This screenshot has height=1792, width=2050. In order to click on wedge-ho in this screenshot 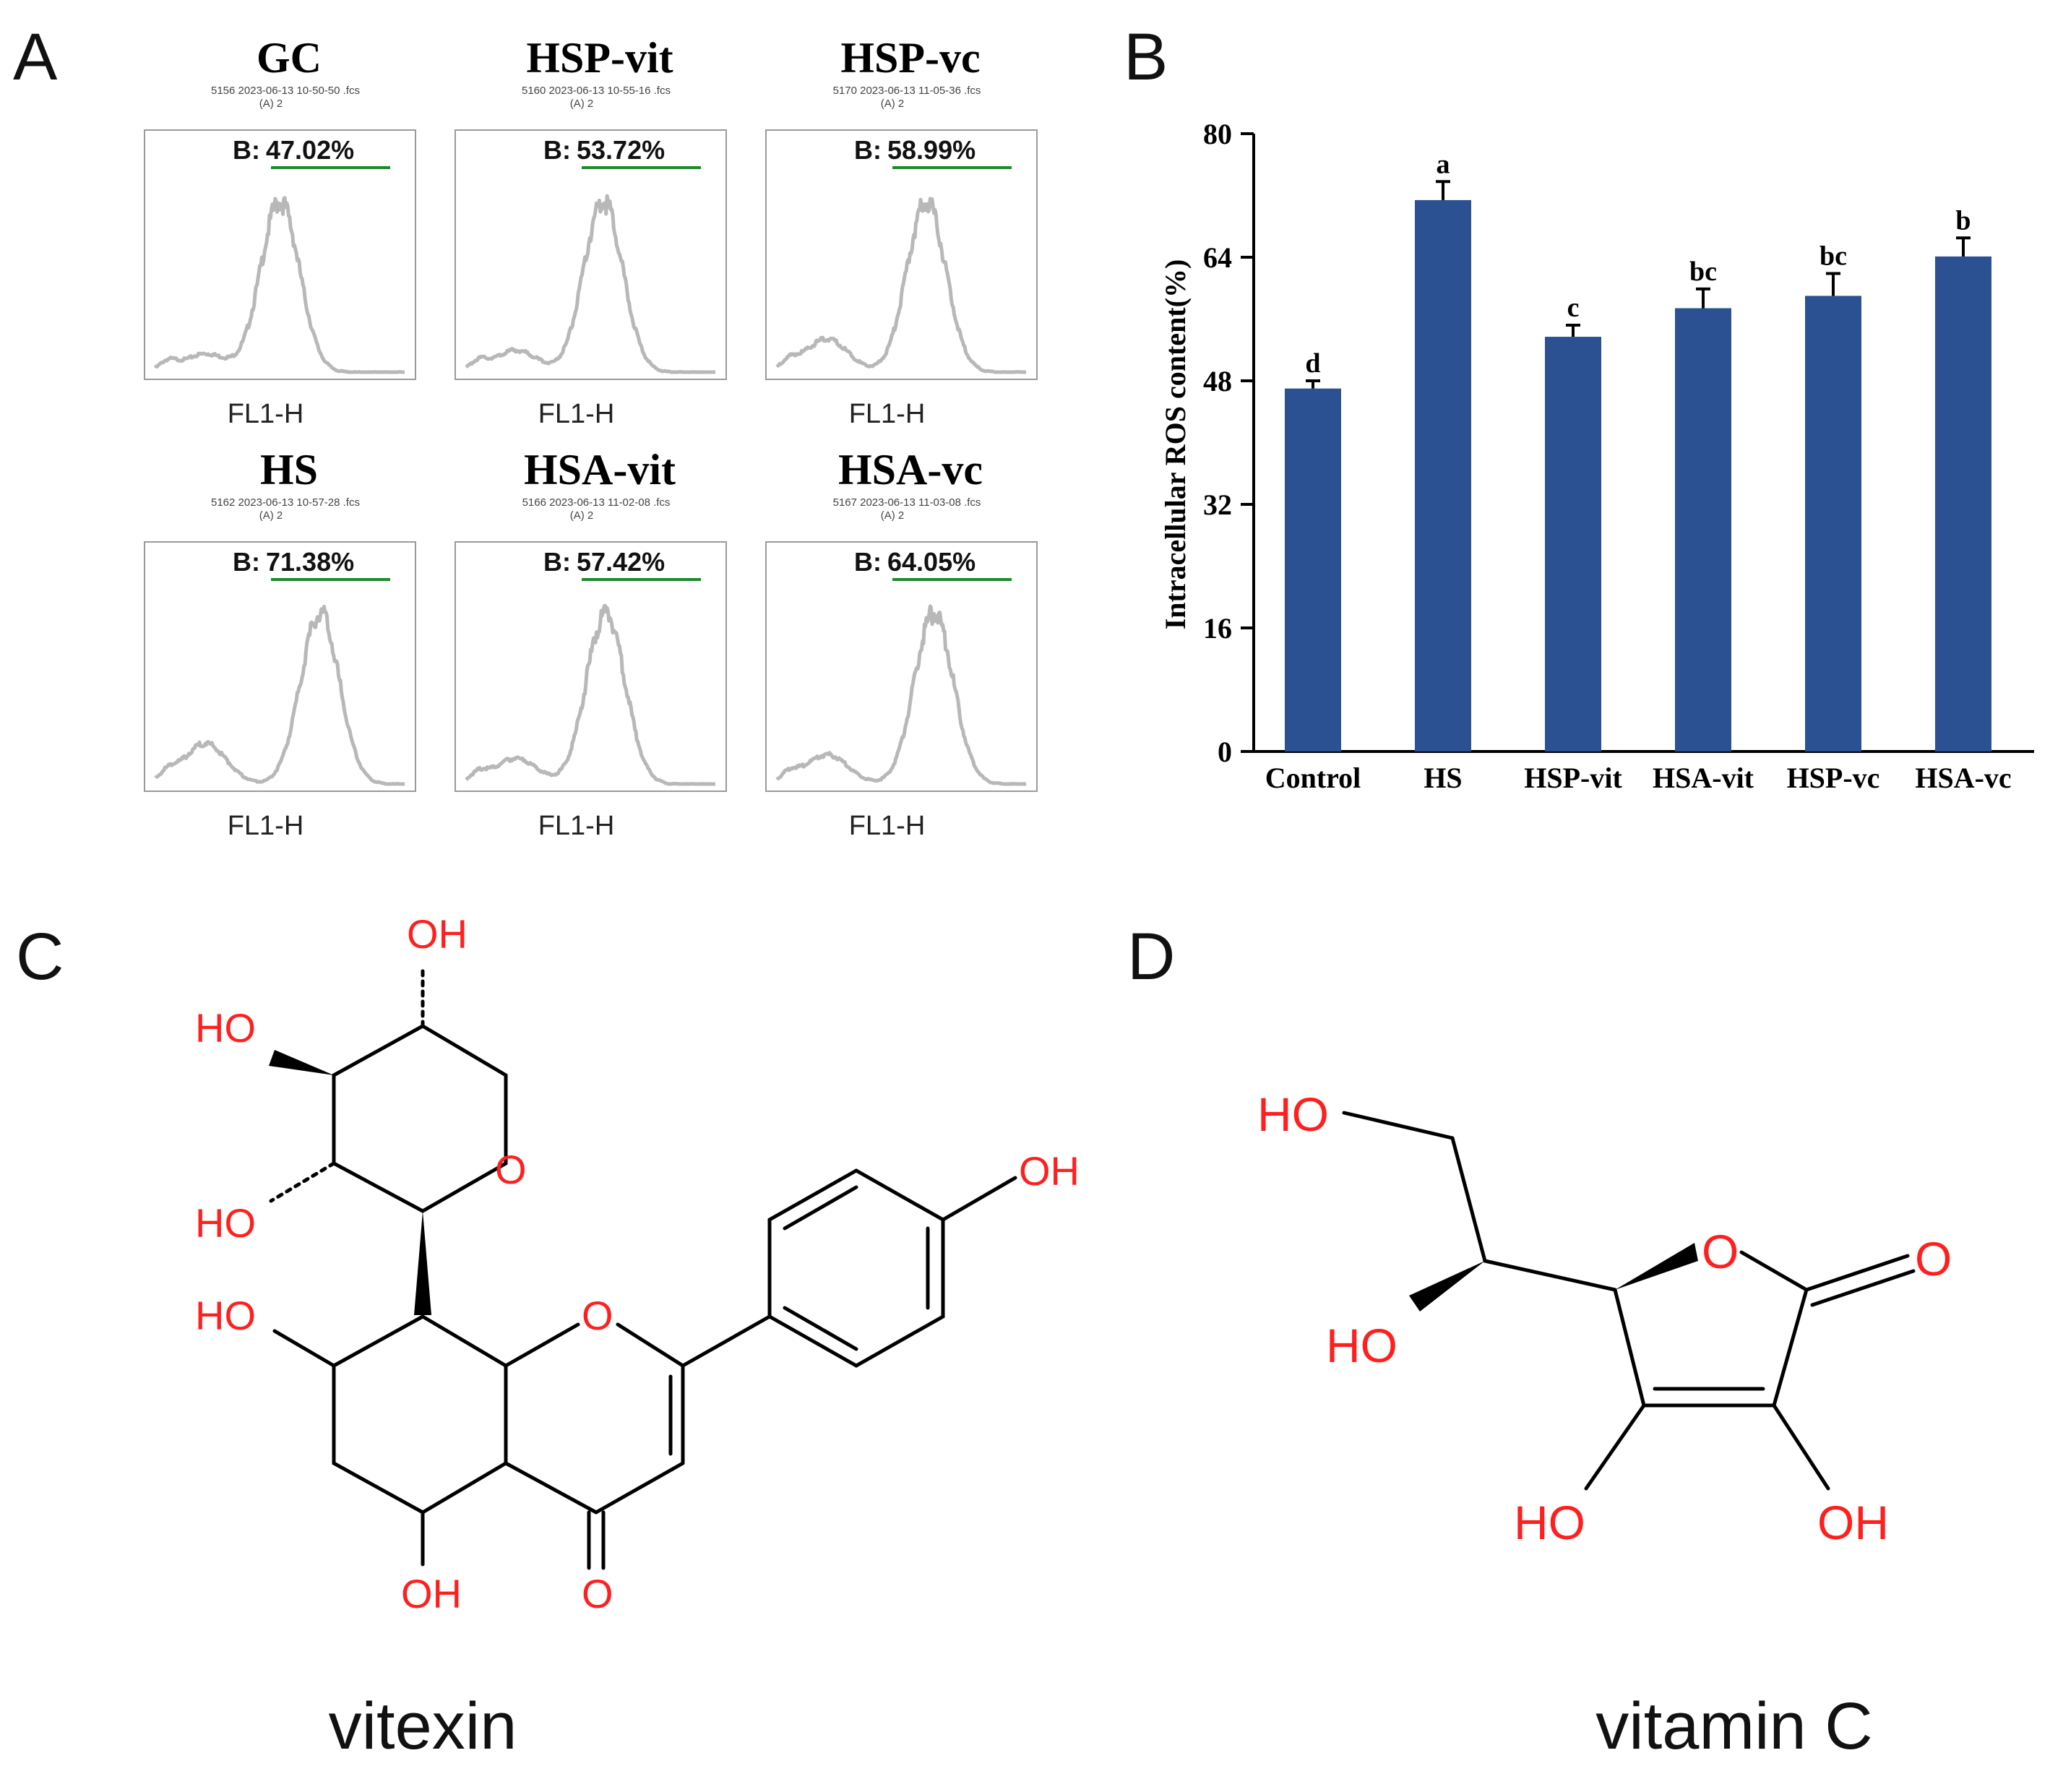, I will do `click(1447, 1286)`.